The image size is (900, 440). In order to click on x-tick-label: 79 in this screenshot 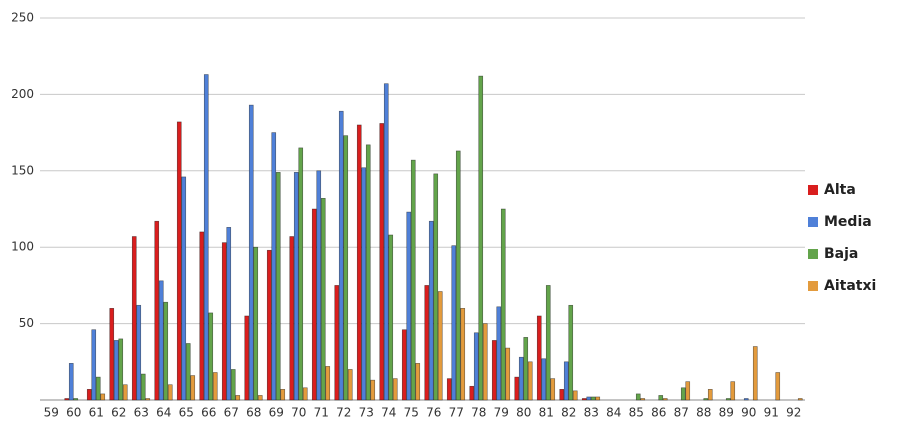, I will do `click(501, 413)`.